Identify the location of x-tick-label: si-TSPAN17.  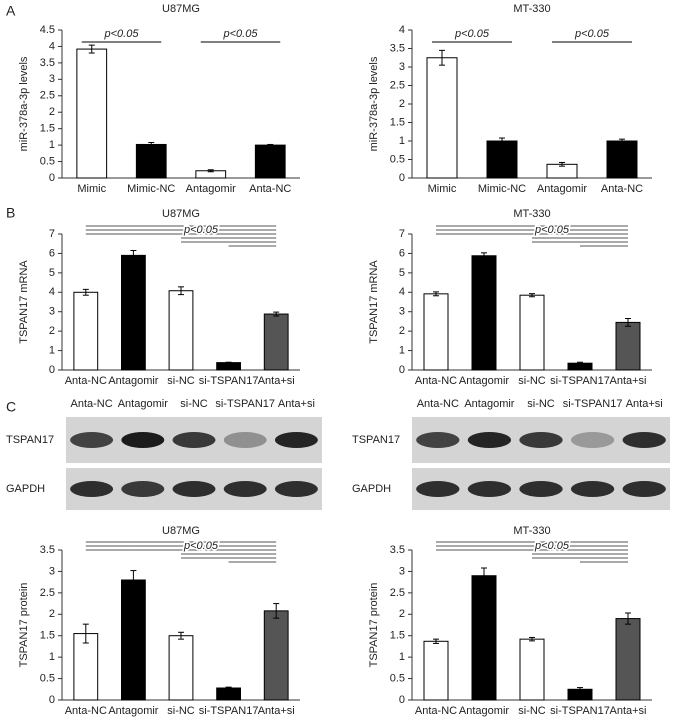
(229, 381).